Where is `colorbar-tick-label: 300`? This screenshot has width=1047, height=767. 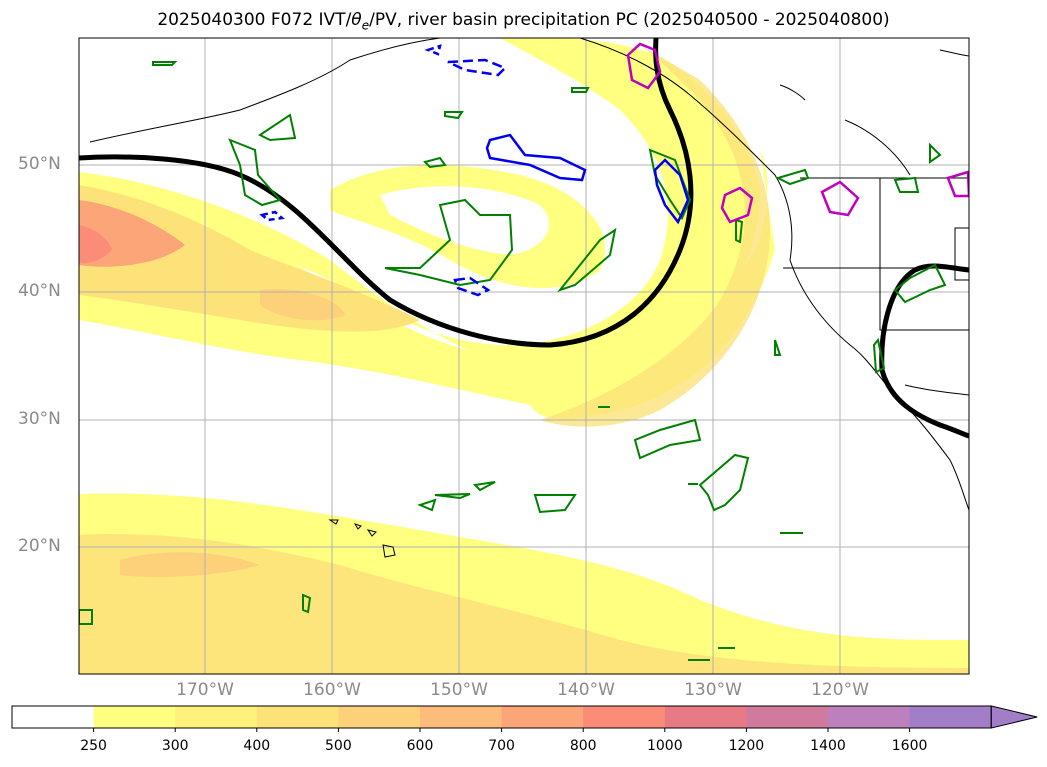
colorbar-tick-label: 300 is located at coordinates (175, 746).